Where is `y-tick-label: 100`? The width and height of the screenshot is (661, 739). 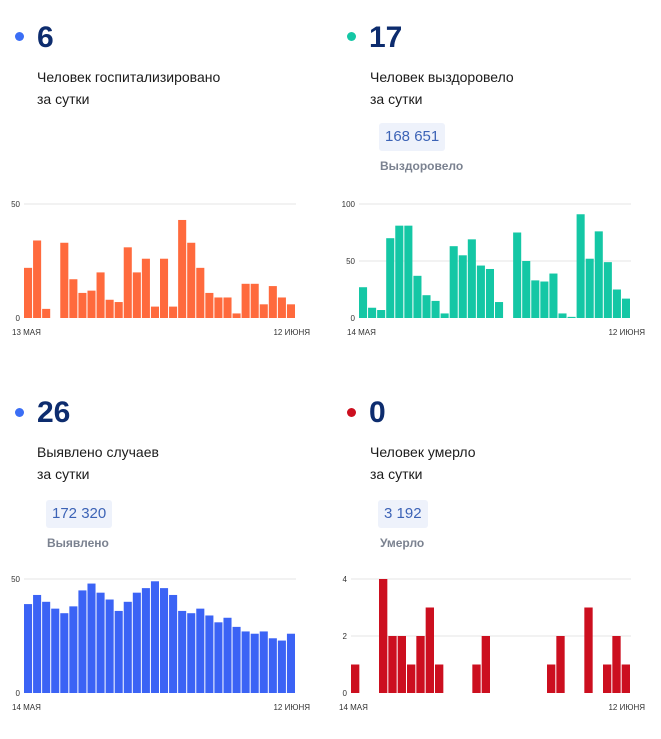 y-tick-label: 100 is located at coordinates (349, 204).